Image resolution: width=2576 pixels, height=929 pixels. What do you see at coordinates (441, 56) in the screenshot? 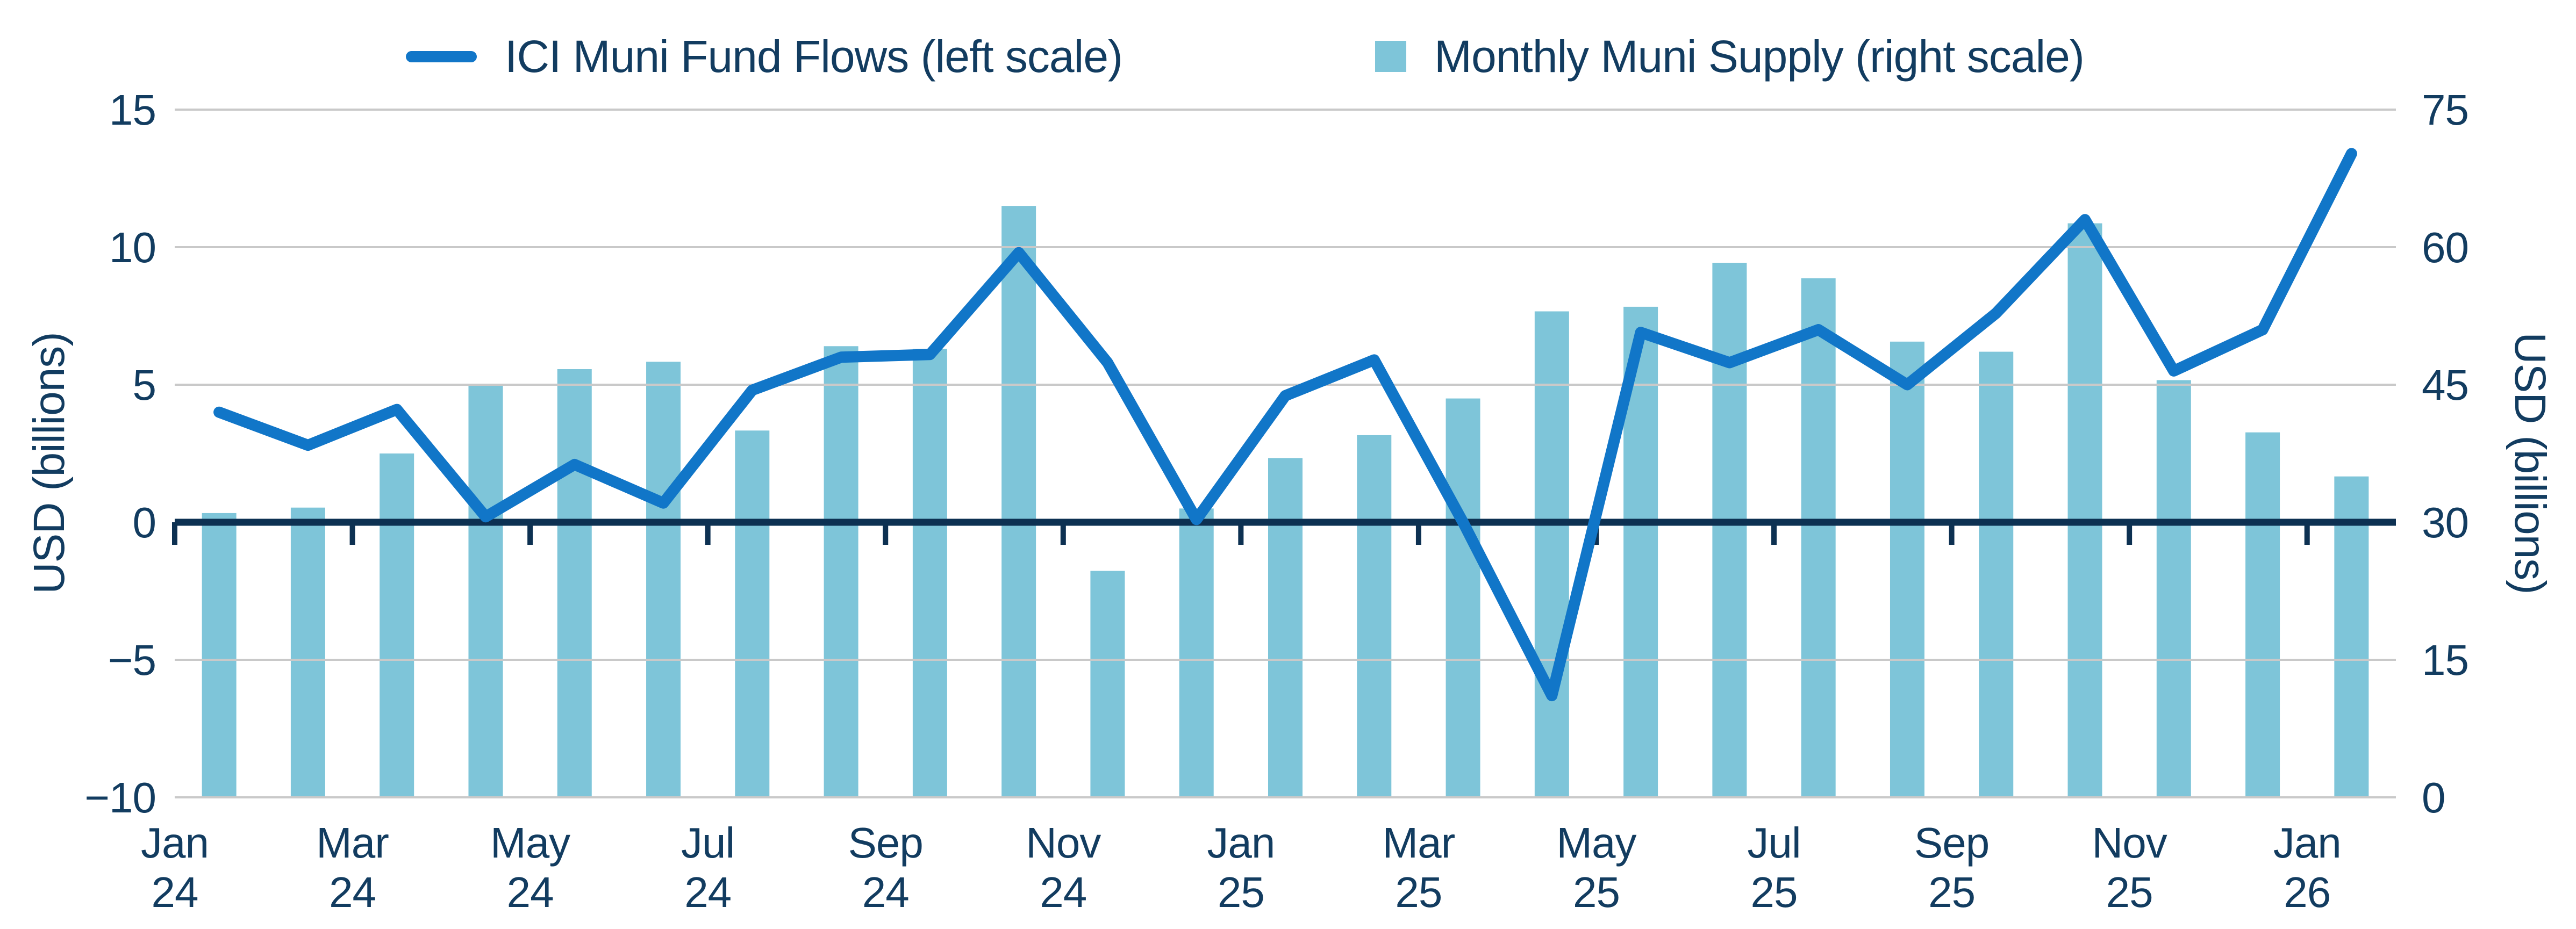
I see `line-series-swatch-icon` at bounding box center [441, 56].